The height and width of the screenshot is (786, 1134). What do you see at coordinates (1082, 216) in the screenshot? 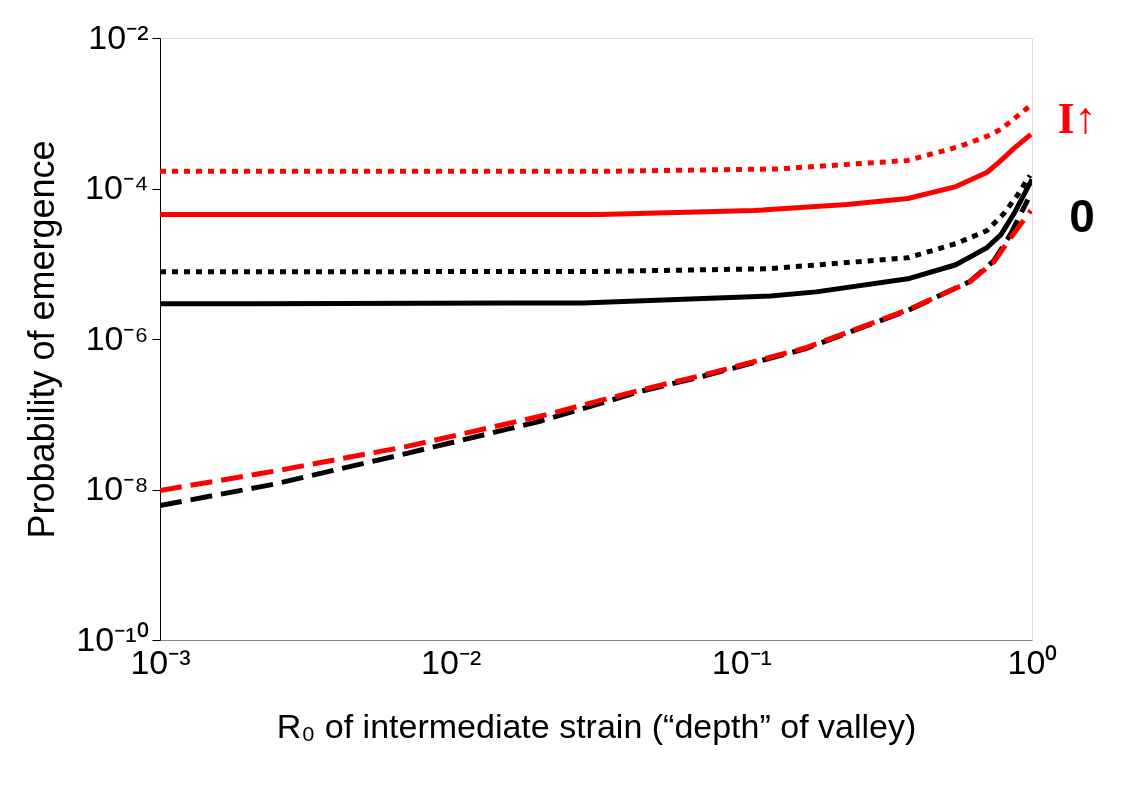
I see `text: 0` at bounding box center [1082, 216].